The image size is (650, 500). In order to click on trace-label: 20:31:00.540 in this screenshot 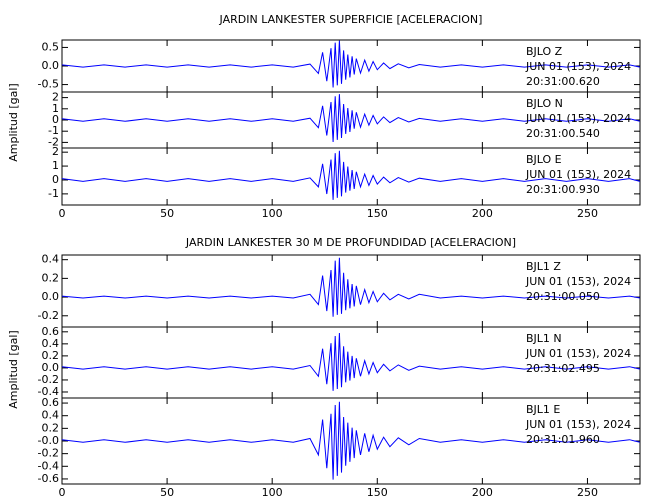, I will do `click(563, 133)`.